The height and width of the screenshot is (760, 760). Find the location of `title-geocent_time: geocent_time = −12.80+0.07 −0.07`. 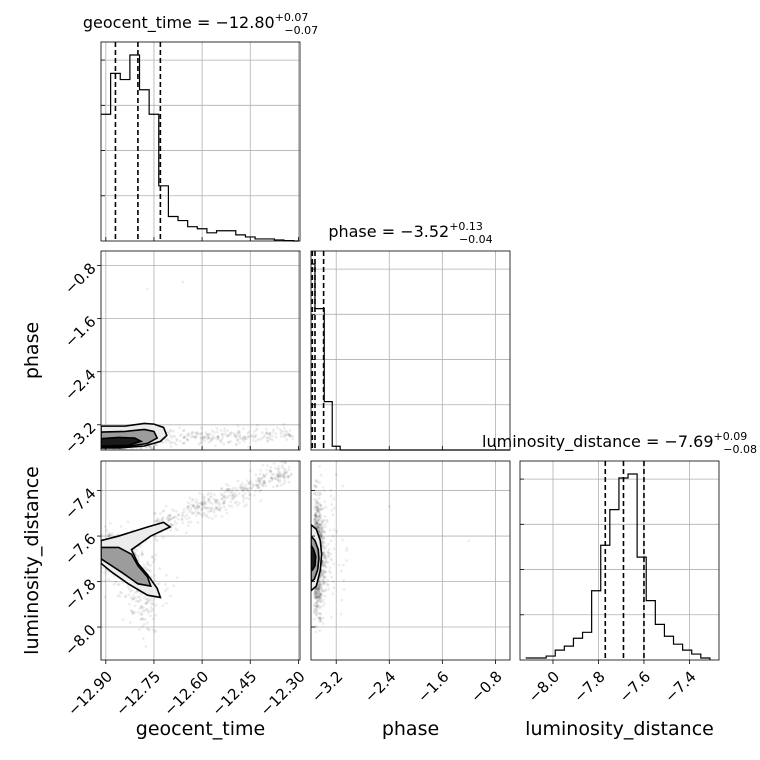

title-geocent_time: geocent_time = −12.80+0.07 −0.07 is located at coordinates (200, 24).